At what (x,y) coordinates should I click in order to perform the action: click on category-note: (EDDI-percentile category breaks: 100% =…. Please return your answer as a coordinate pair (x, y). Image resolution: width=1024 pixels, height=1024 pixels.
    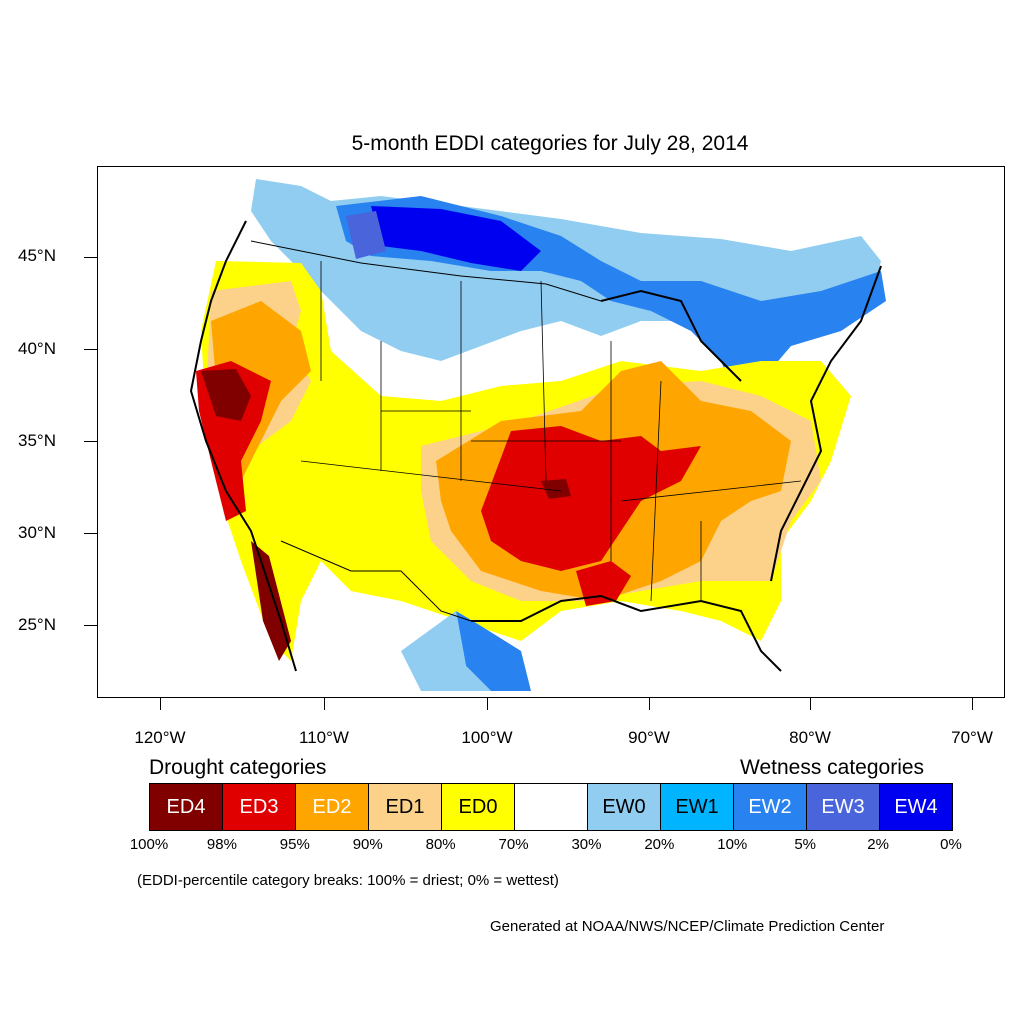
    Looking at the image, I should click on (348, 880).